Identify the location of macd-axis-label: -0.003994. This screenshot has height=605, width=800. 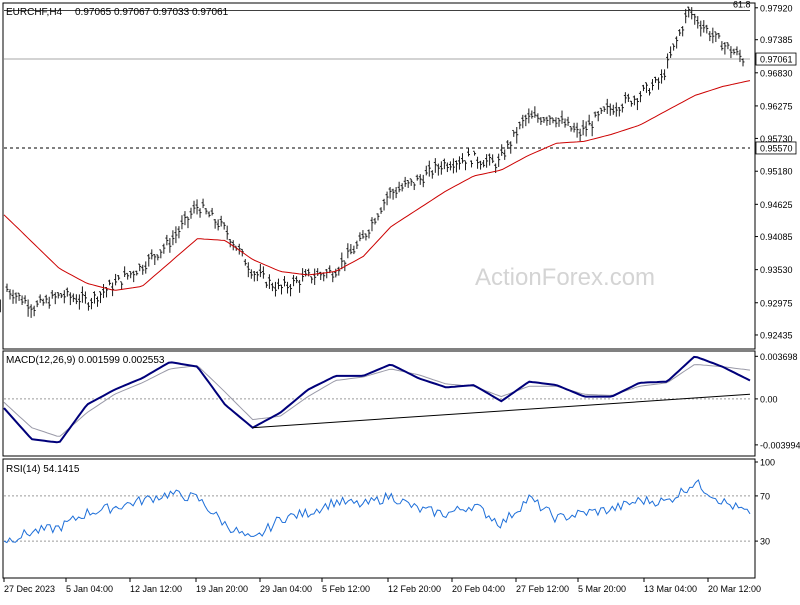
(780, 445).